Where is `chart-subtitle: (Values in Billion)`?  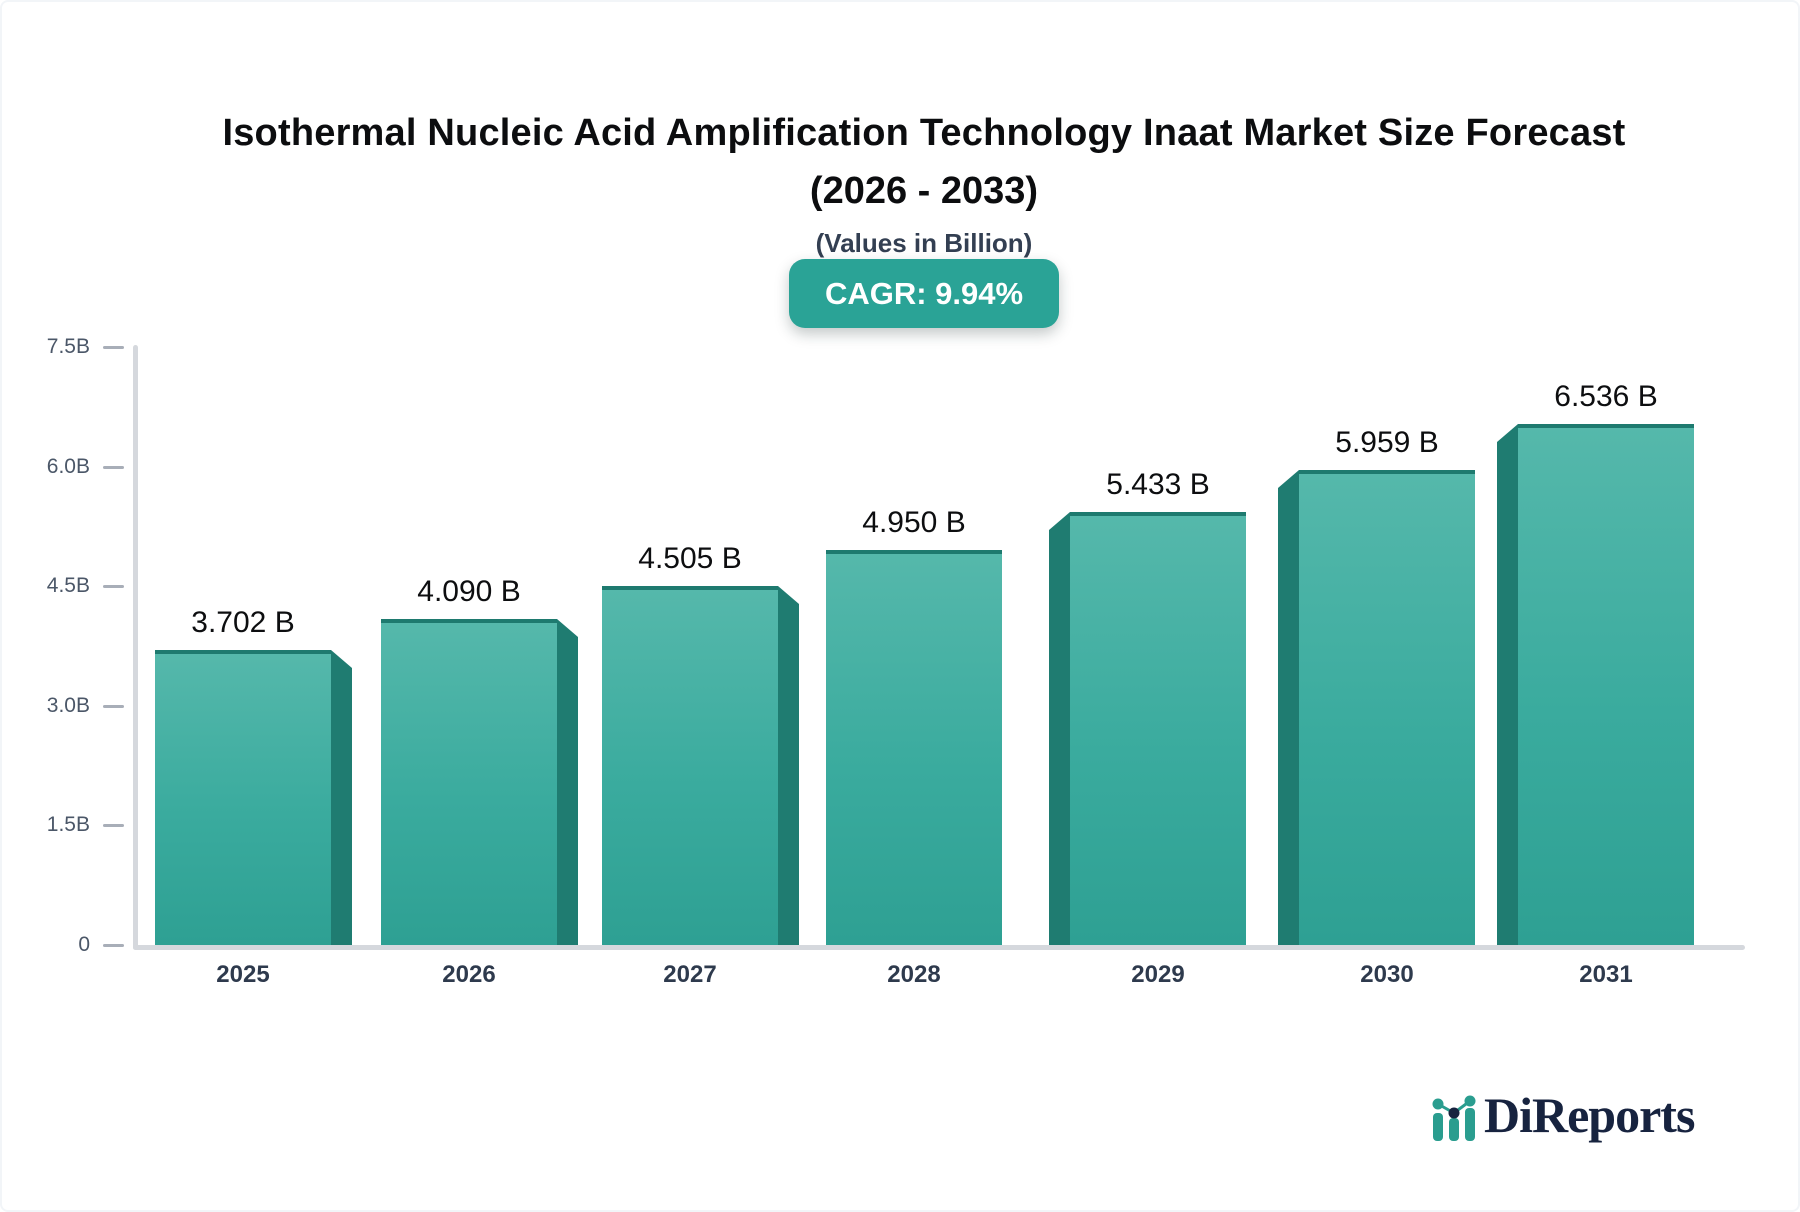
chart-subtitle: (Values in Billion) is located at coordinates (924, 243).